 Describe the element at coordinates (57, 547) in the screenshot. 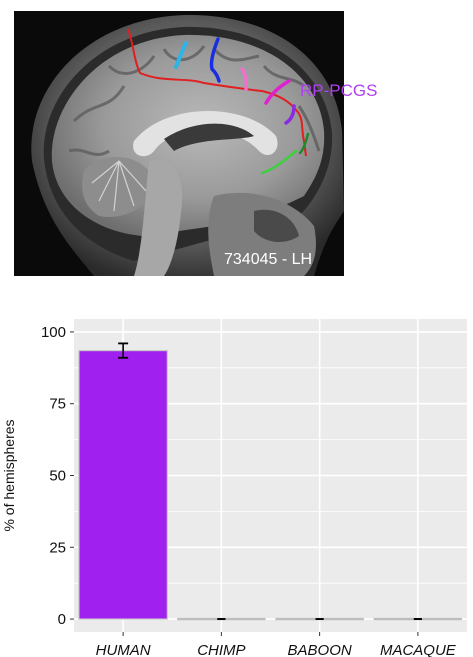

I see `y-tick-label: 25` at that location.